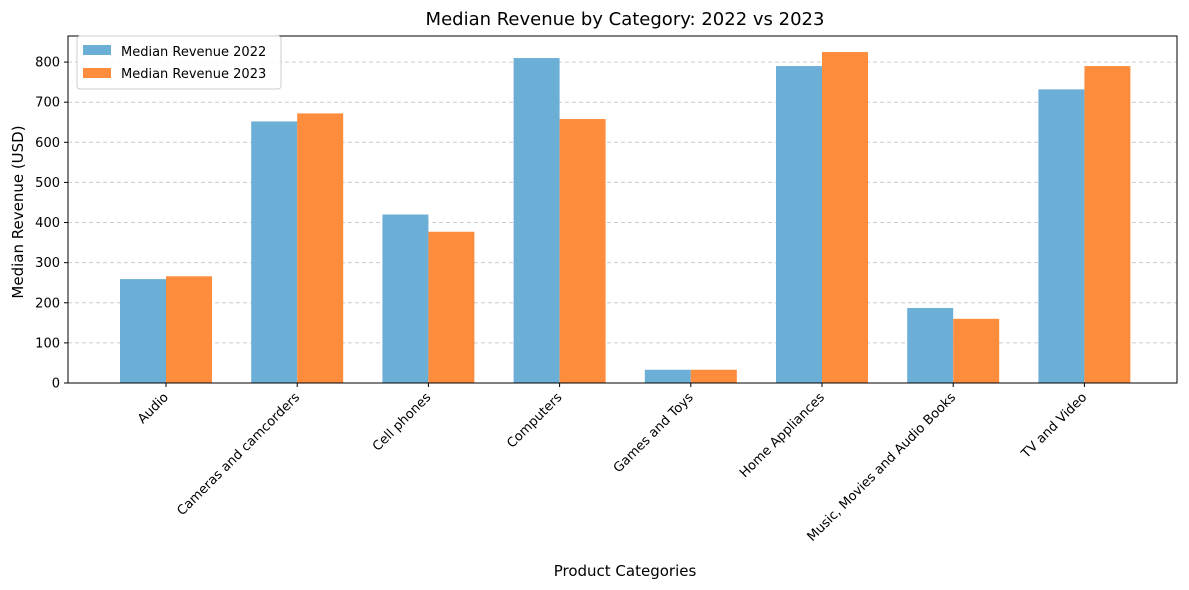  I want to click on x-tick-label: Games and Toys, so click(654, 433).